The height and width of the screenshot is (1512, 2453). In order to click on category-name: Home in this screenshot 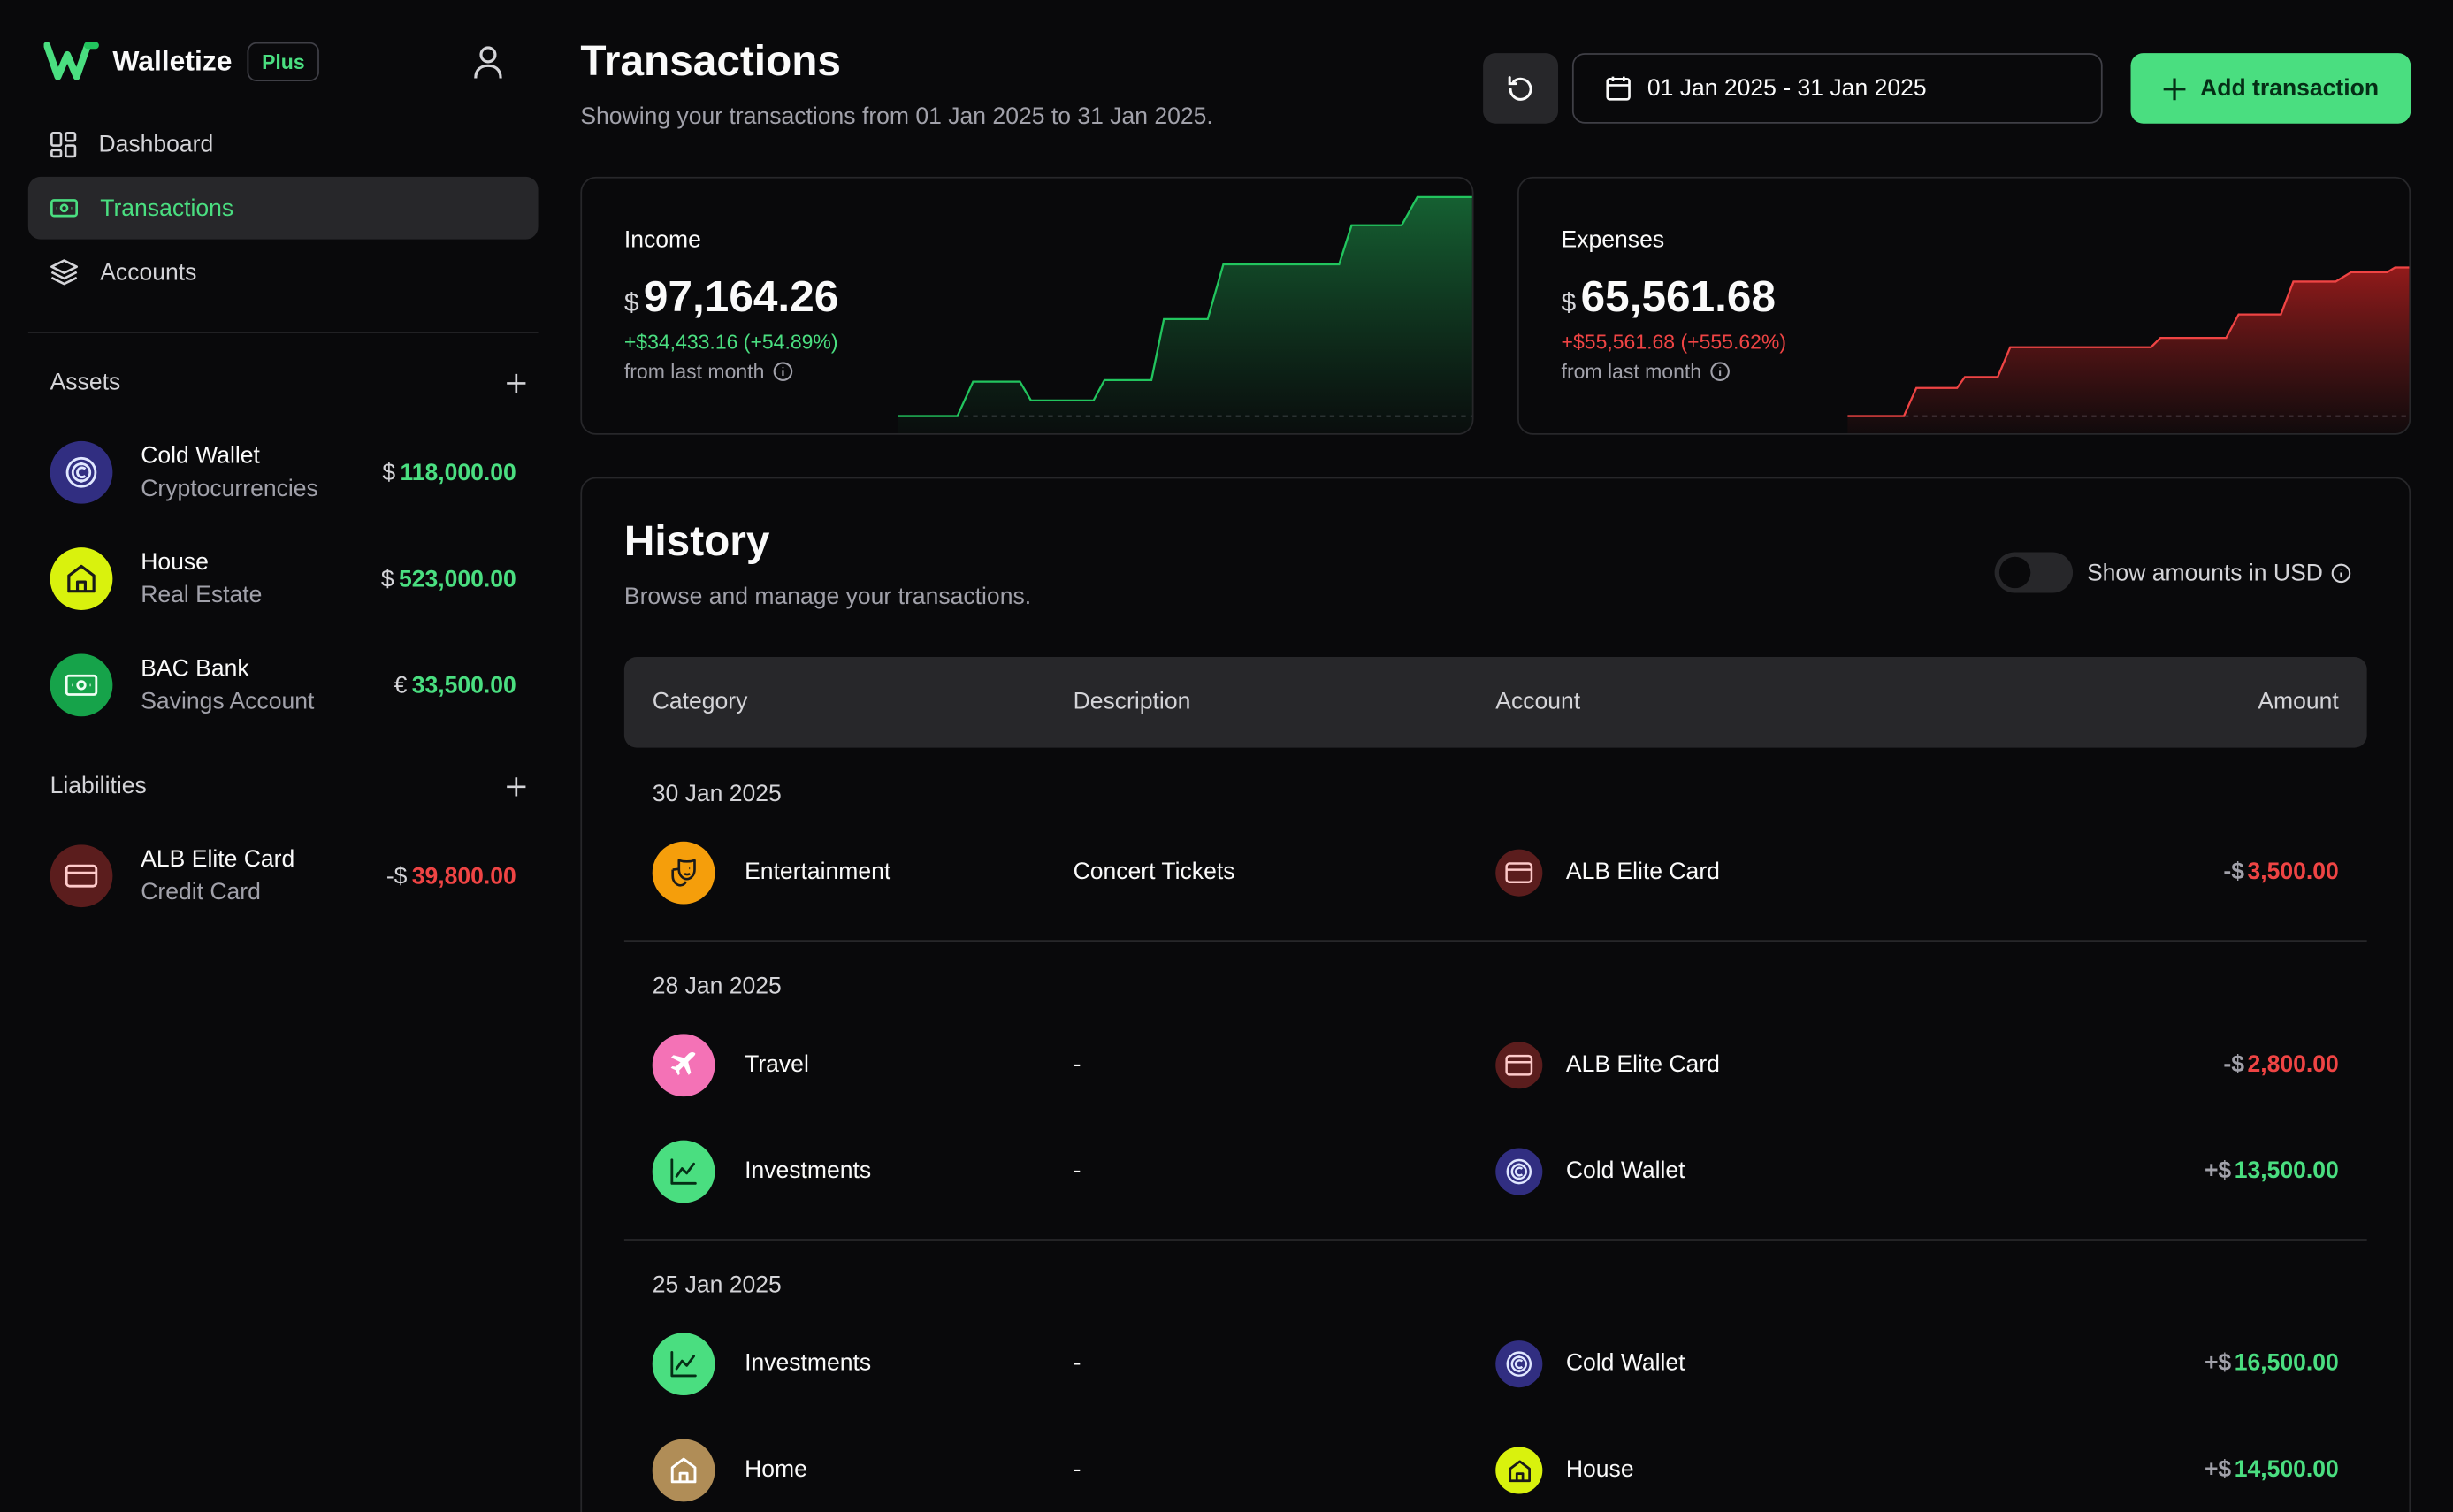, I will do `click(776, 1470)`.